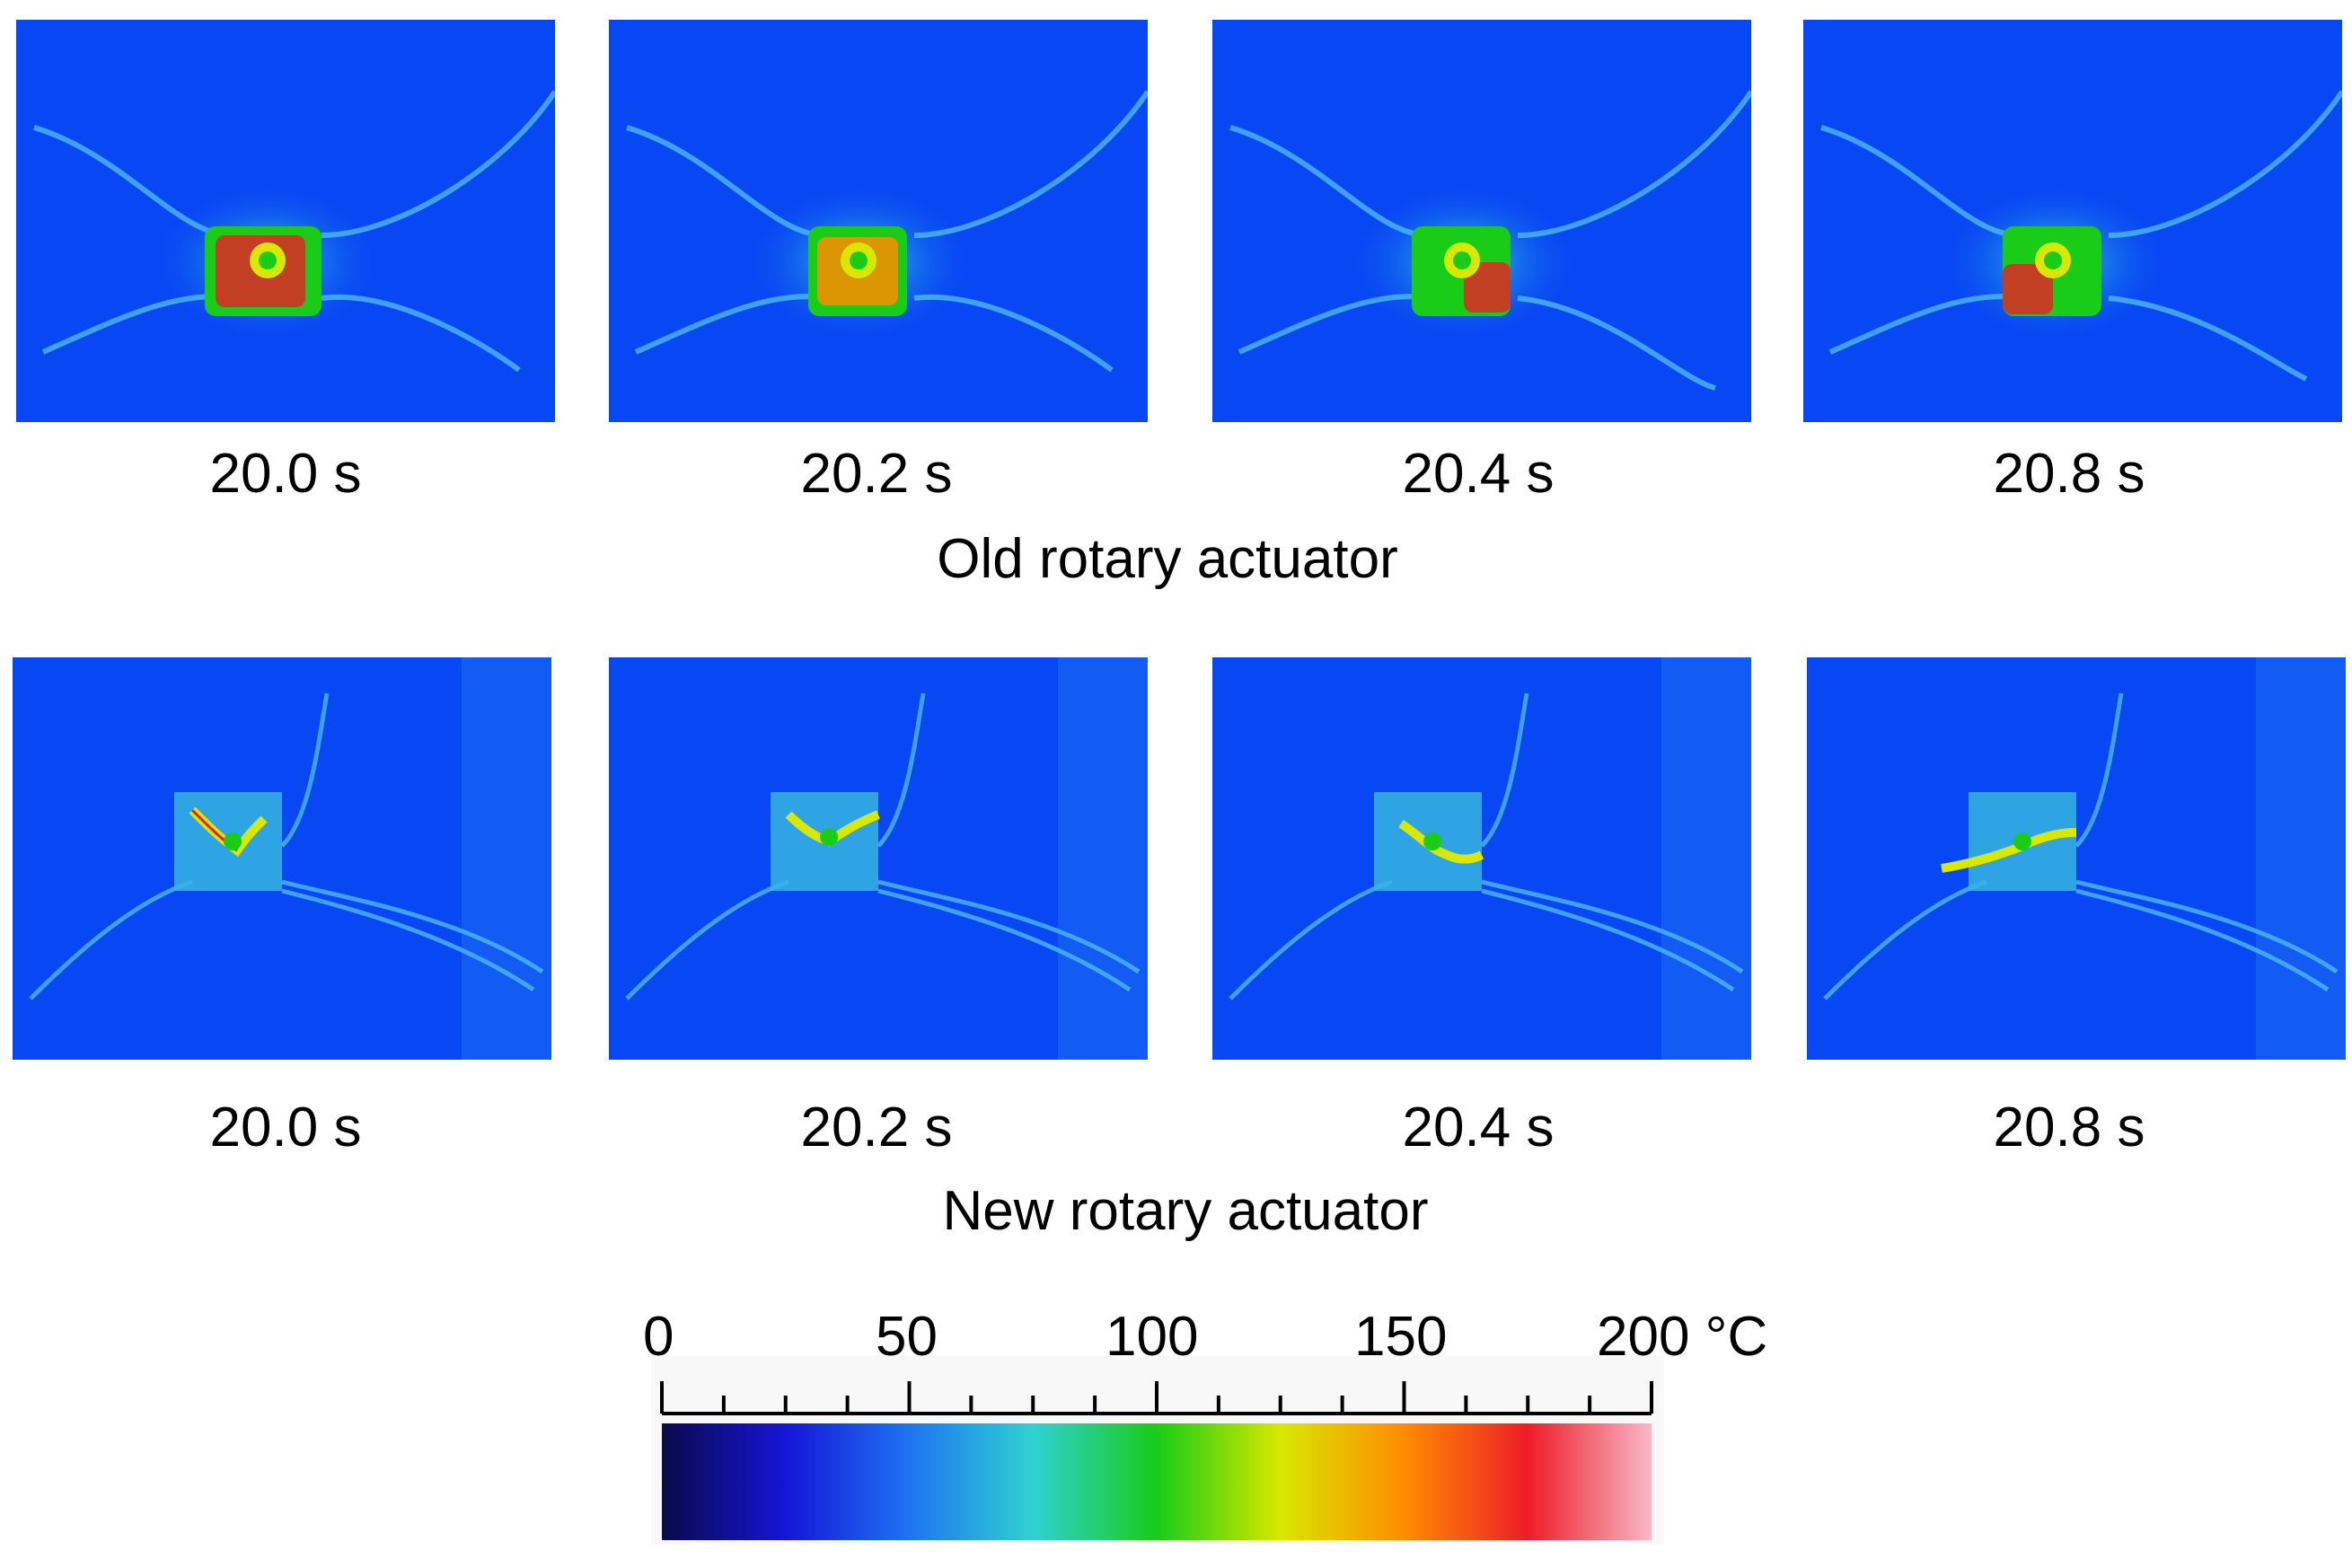  I want to click on row-title-new: New rotary actuator, so click(1185, 1211).